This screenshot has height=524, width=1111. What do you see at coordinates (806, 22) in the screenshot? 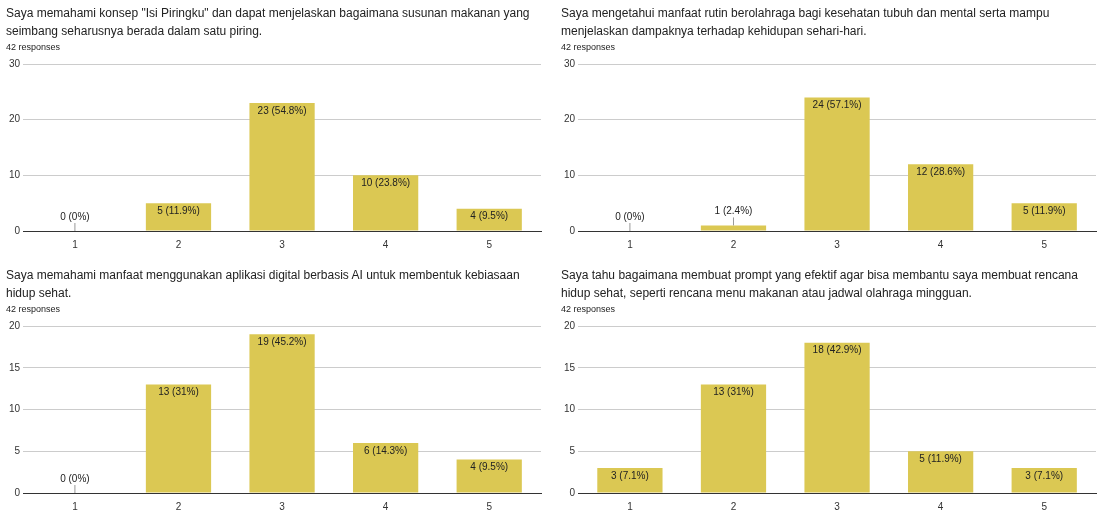
I see `chart-title: Saya mengetahui manfaat rutin berolahraga bagi kesehatan tubuh dan mental serta mampu menjelaskan dampaknya terhadap kehidupan sehari-hari.` at bounding box center [806, 22].